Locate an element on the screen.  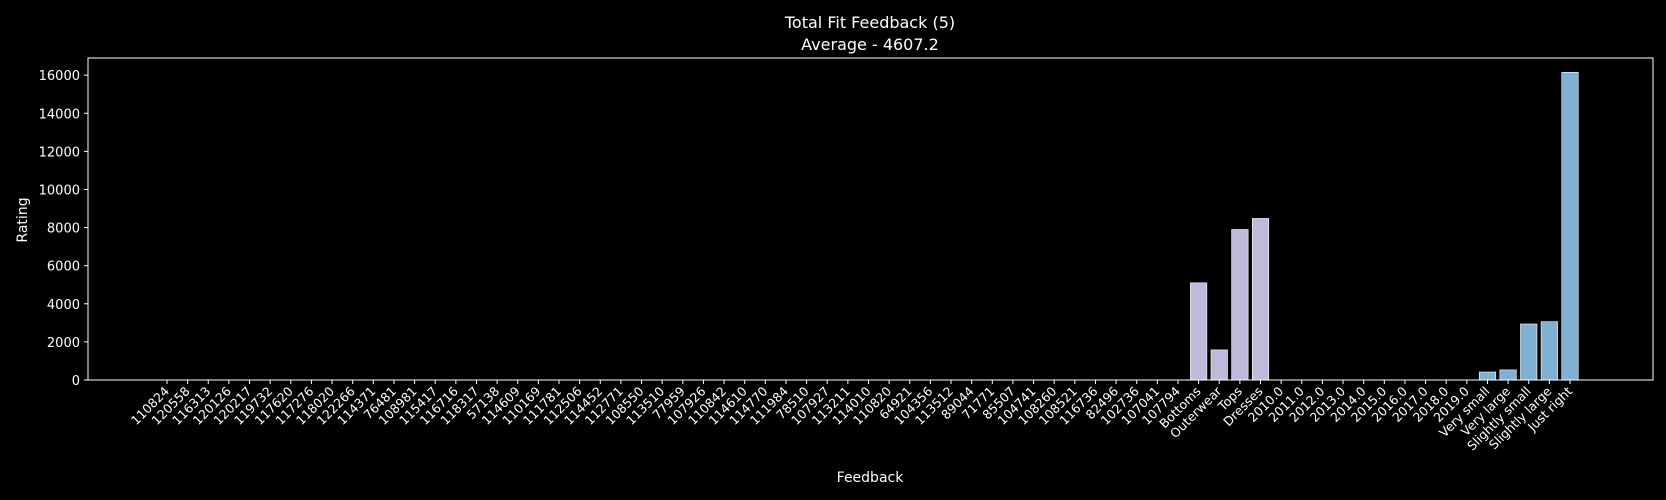
chart-title: Total Fit Feedback (5) is located at coordinates (869, 22).